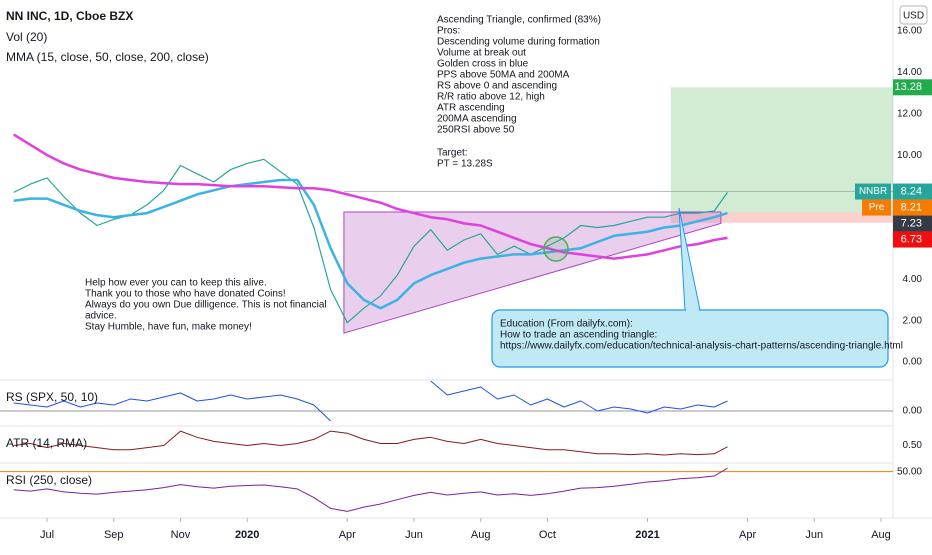 The image size is (932, 555). What do you see at coordinates (26, 37) in the screenshot?
I see `volume-legend: Vol (20)` at bounding box center [26, 37].